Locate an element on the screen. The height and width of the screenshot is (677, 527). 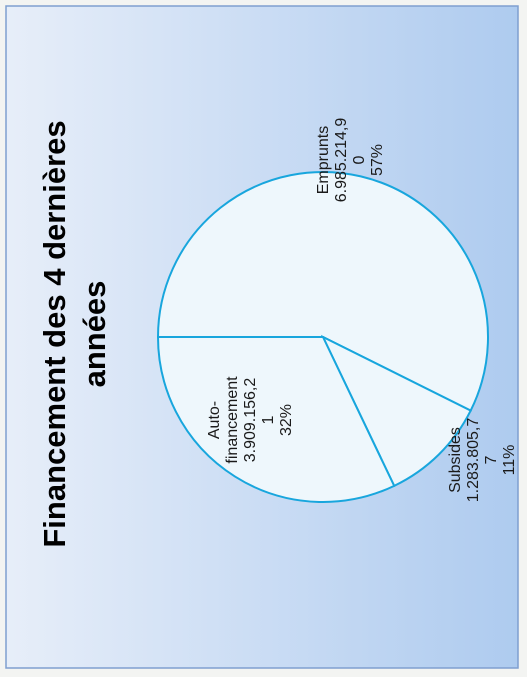
chart-title-line-2: années is located at coordinates (94, 334).